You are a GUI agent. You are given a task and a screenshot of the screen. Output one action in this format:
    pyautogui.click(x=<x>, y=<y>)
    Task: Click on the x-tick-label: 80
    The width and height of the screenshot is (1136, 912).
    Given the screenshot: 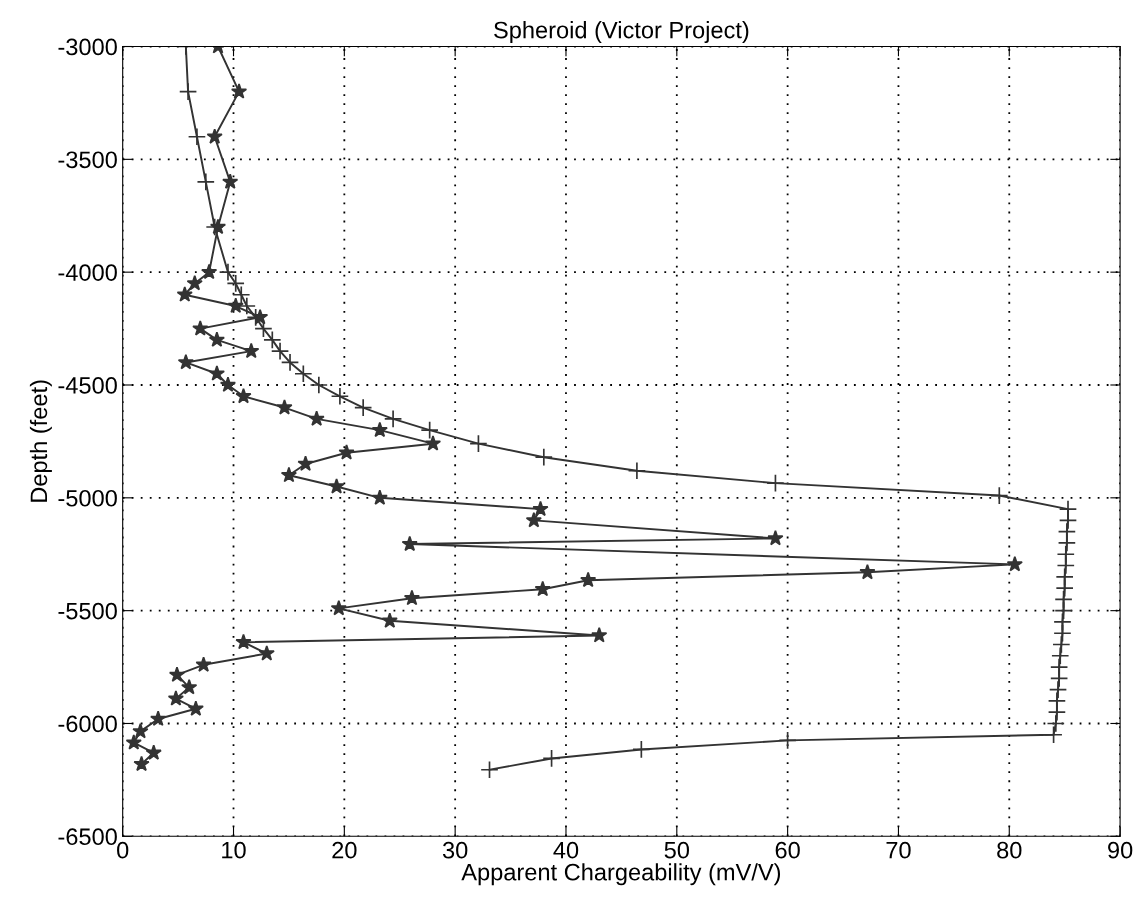 What is the action you would take?
    pyautogui.click(x=1009, y=850)
    